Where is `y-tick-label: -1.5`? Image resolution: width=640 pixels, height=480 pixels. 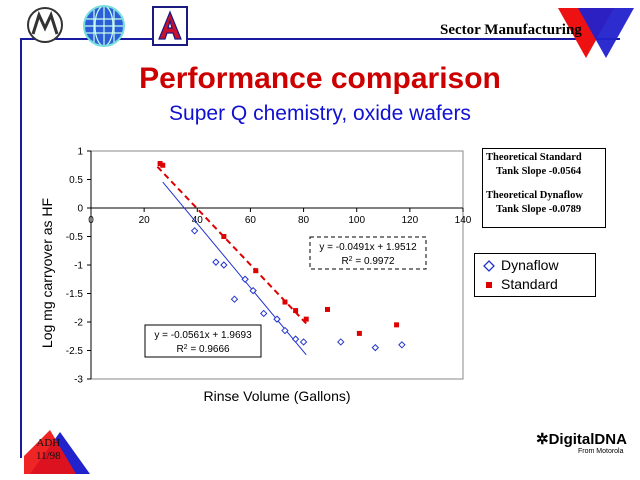
y-tick-label: -1.5 is located at coordinates (75, 294).